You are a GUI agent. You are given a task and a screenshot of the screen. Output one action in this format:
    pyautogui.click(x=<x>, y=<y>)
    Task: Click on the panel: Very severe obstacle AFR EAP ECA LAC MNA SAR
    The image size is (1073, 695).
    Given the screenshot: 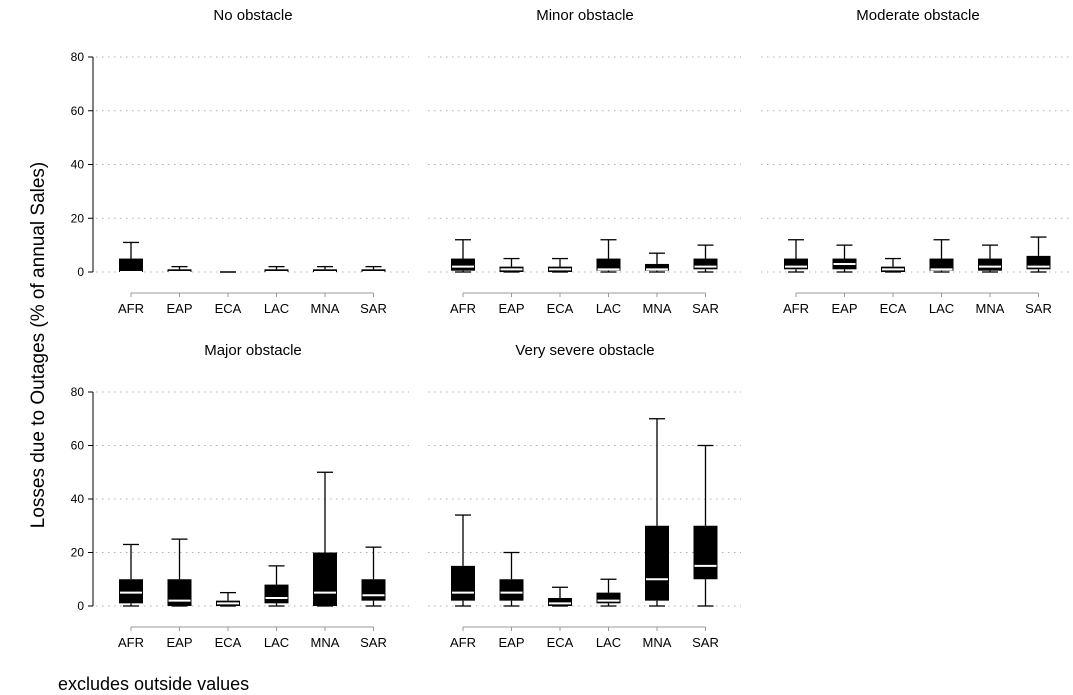 What is the action you would take?
    pyautogui.click(x=584, y=496)
    